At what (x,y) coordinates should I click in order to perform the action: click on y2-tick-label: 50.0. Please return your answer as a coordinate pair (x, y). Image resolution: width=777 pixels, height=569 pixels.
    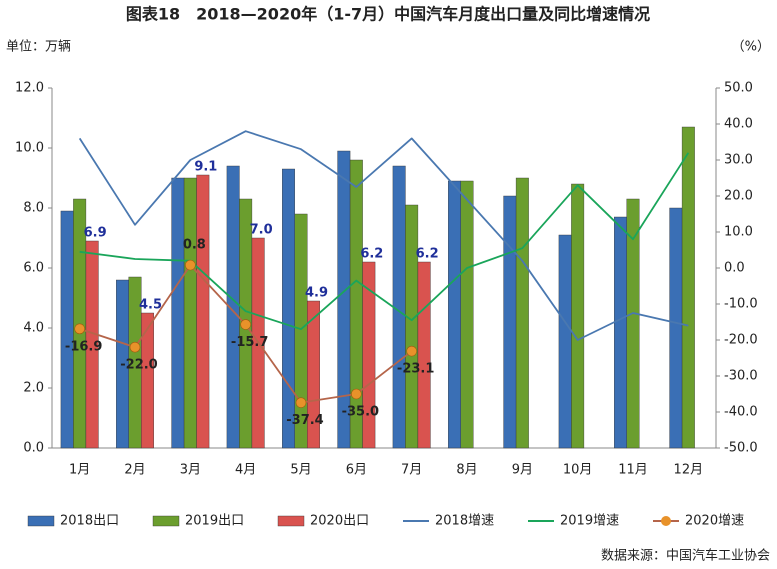
    Looking at the image, I should click on (738, 88).